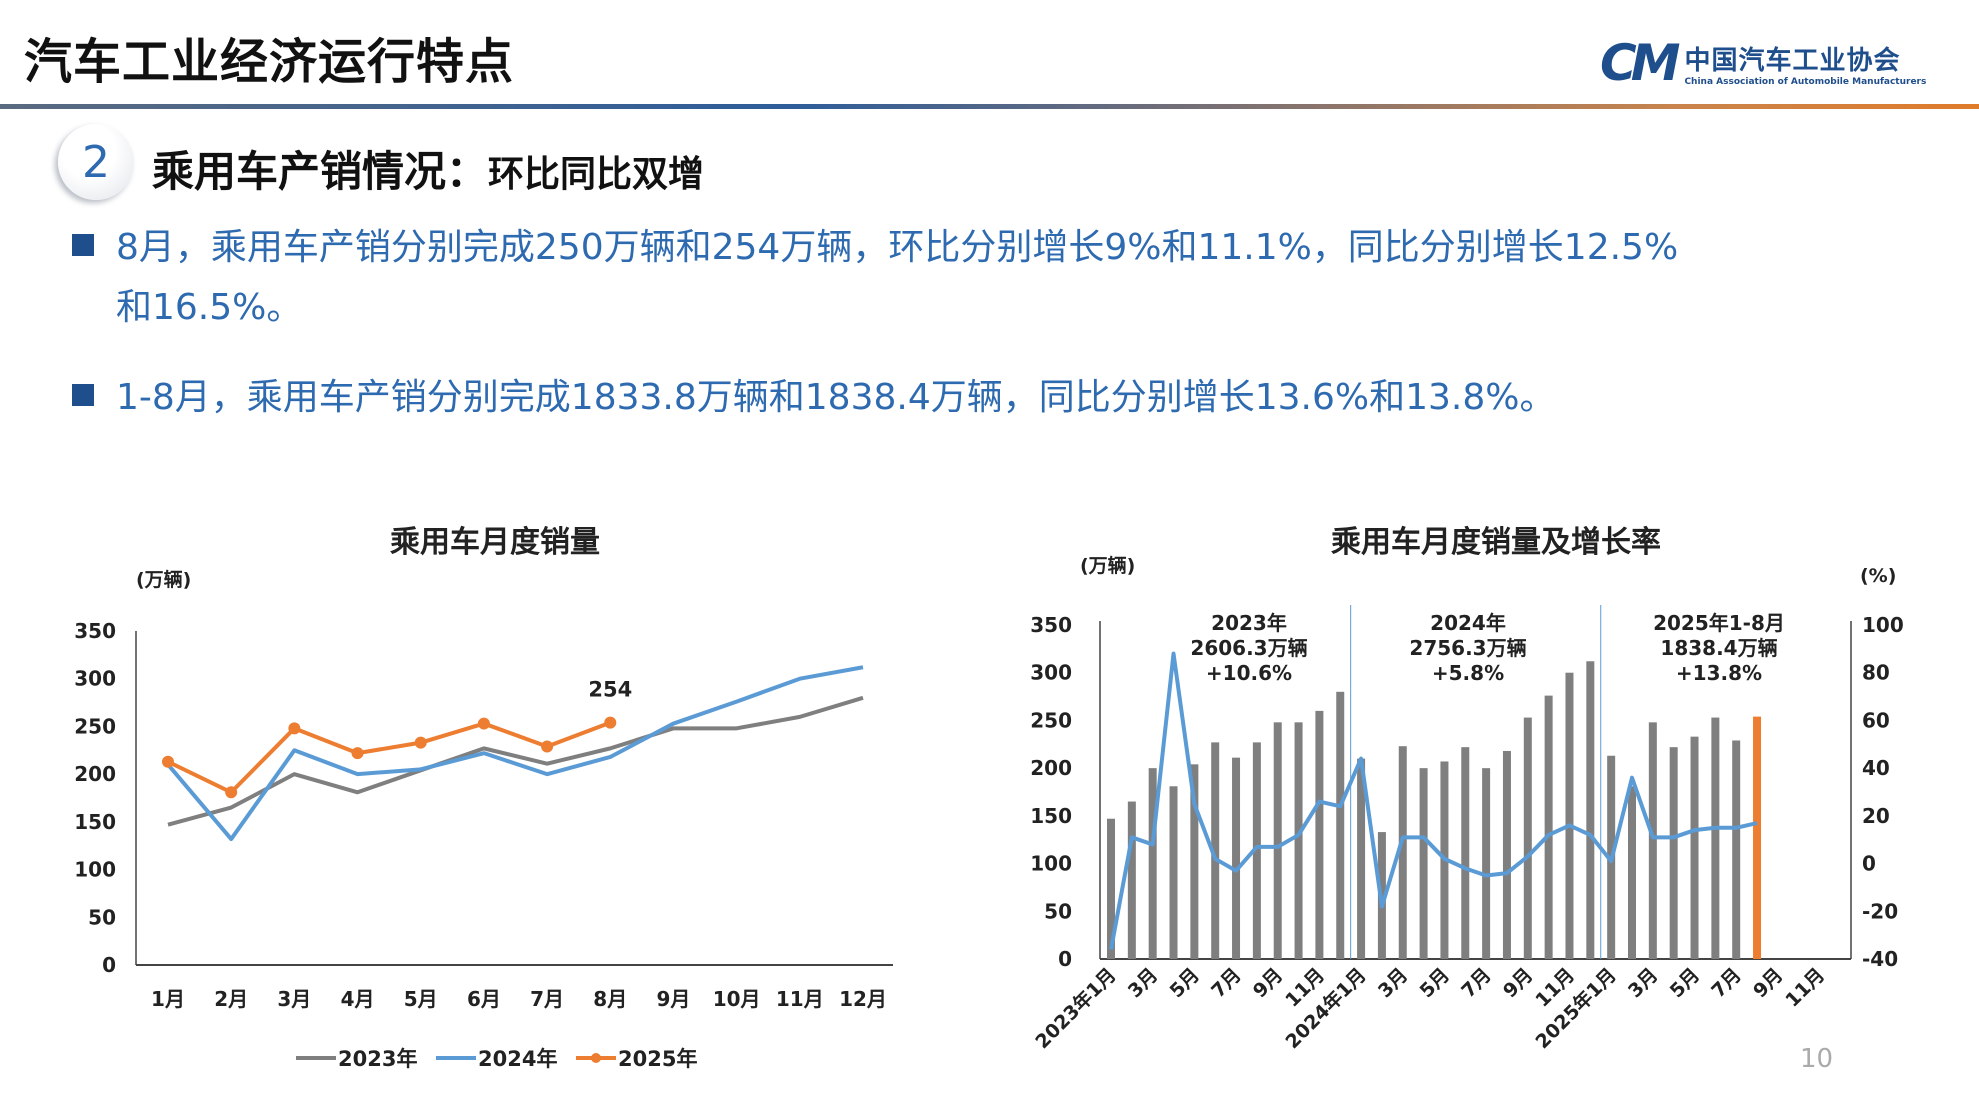 The image size is (1979, 1113). What do you see at coordinates (1883, 625) in the screenshot?
I see `y-right-tick-label: 100` at bounding box center [1883, 625].